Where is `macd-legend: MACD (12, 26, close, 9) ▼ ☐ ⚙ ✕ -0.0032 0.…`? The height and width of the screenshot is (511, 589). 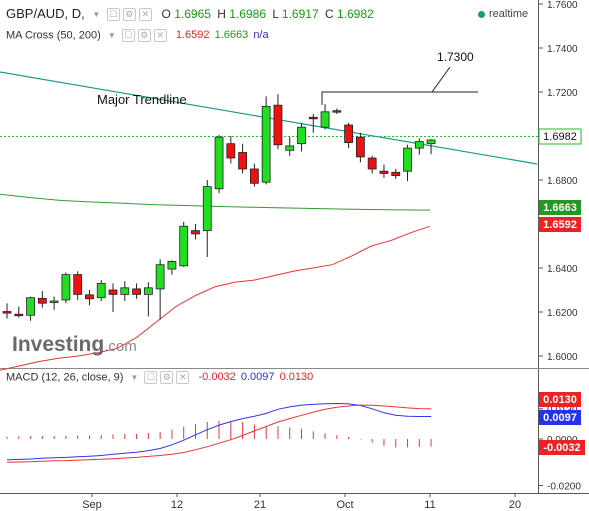 macd-legend: MACD (12, 26, close, 9) ▼ ☐ ⚙ ✕ -0.0032 0.… is located at coordinates (159, 377).